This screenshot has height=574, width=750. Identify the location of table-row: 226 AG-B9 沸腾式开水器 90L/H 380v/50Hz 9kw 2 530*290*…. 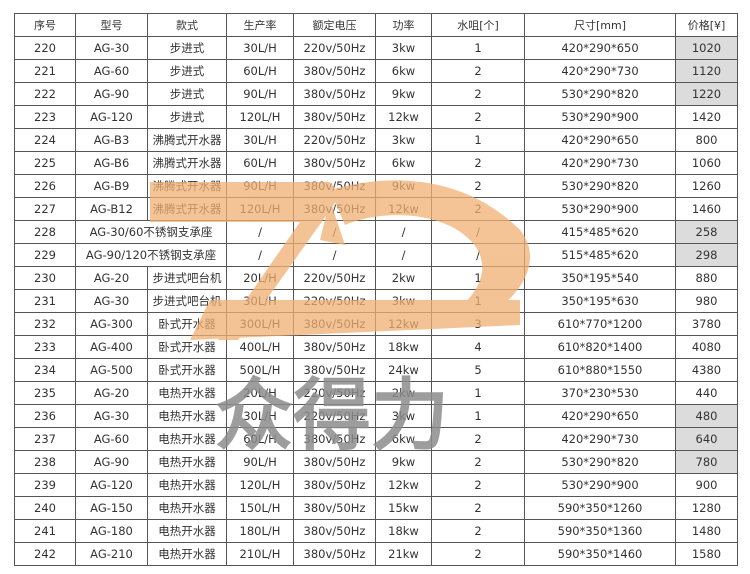
(376, 186).